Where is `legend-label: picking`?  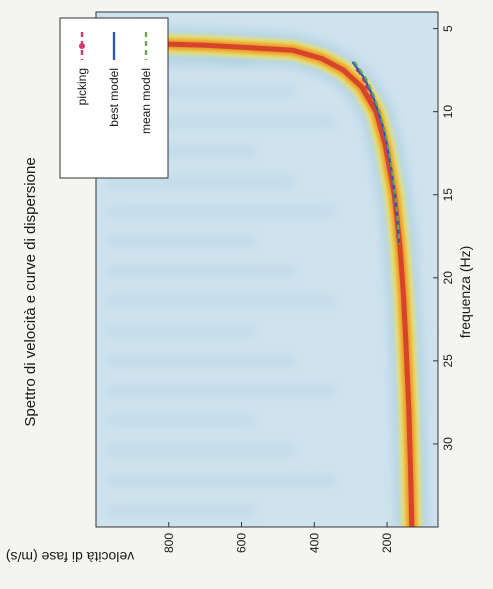
legend-label: picking is located at coordinates (82, 86).